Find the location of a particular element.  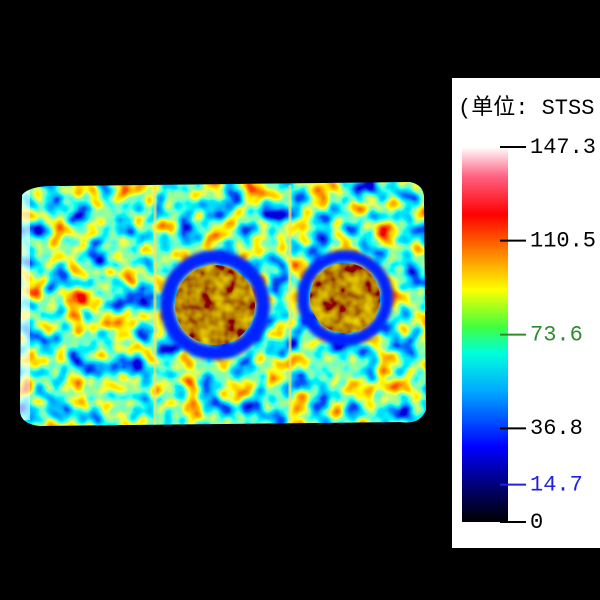

colorbar-ticks: 147.3 110.5 73.6 36.8 14.7 0 is located at coordinates (548, 335).